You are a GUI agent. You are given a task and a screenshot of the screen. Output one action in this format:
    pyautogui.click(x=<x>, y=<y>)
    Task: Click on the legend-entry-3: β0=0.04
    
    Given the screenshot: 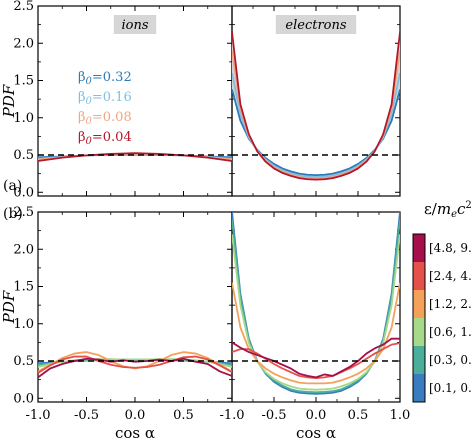 What is the action you would take?
    pyautogui.click(x=105, y=138)
    